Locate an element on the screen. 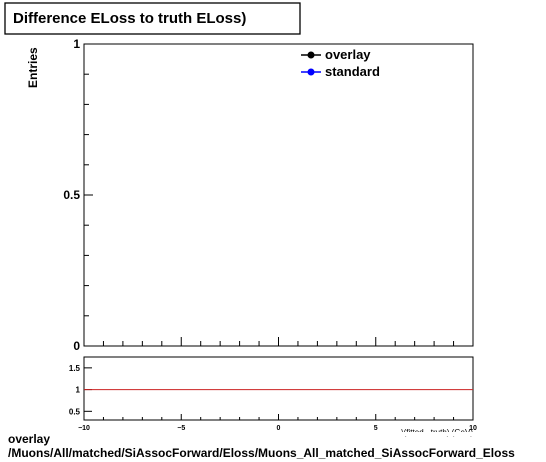 The image size is (546, 462). legend: overlay standard is located at coordinates (340, 63).